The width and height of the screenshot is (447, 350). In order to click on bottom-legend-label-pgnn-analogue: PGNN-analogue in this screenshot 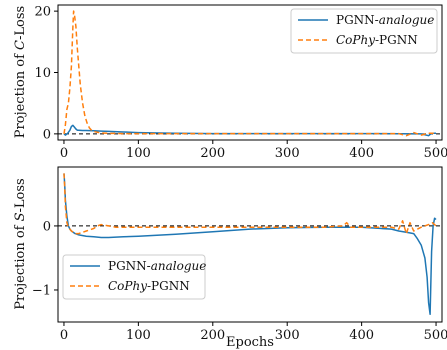, I will do `click(157, 266)`.